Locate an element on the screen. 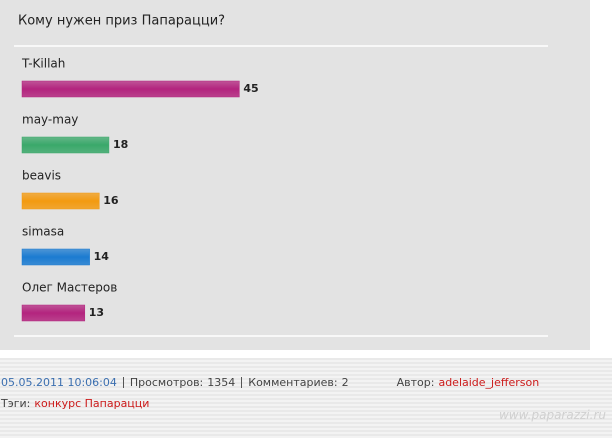  author: adelaide_jefferson is located at coordinates (489, 382).